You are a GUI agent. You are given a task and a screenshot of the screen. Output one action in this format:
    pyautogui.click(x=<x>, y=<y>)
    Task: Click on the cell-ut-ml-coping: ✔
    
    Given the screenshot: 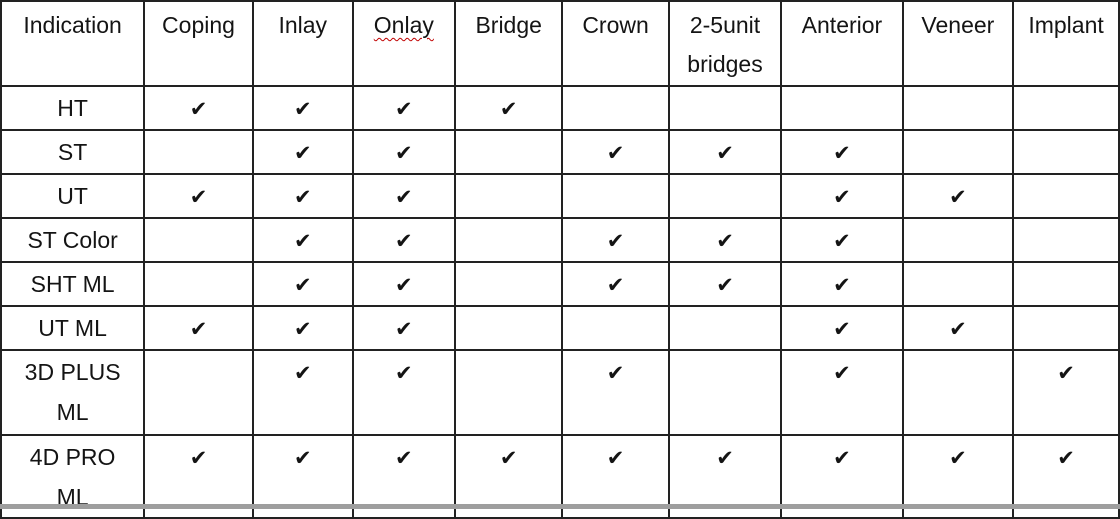 What is the action you would take?
    pyautogui.click(x=198, y=328)
    